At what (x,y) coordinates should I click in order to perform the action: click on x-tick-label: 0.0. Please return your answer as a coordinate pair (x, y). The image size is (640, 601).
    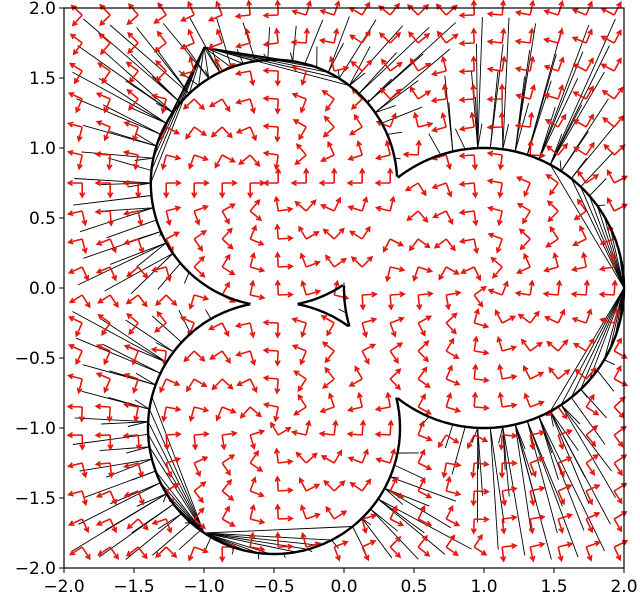
    Looking at the image, I should click on (343, 587).